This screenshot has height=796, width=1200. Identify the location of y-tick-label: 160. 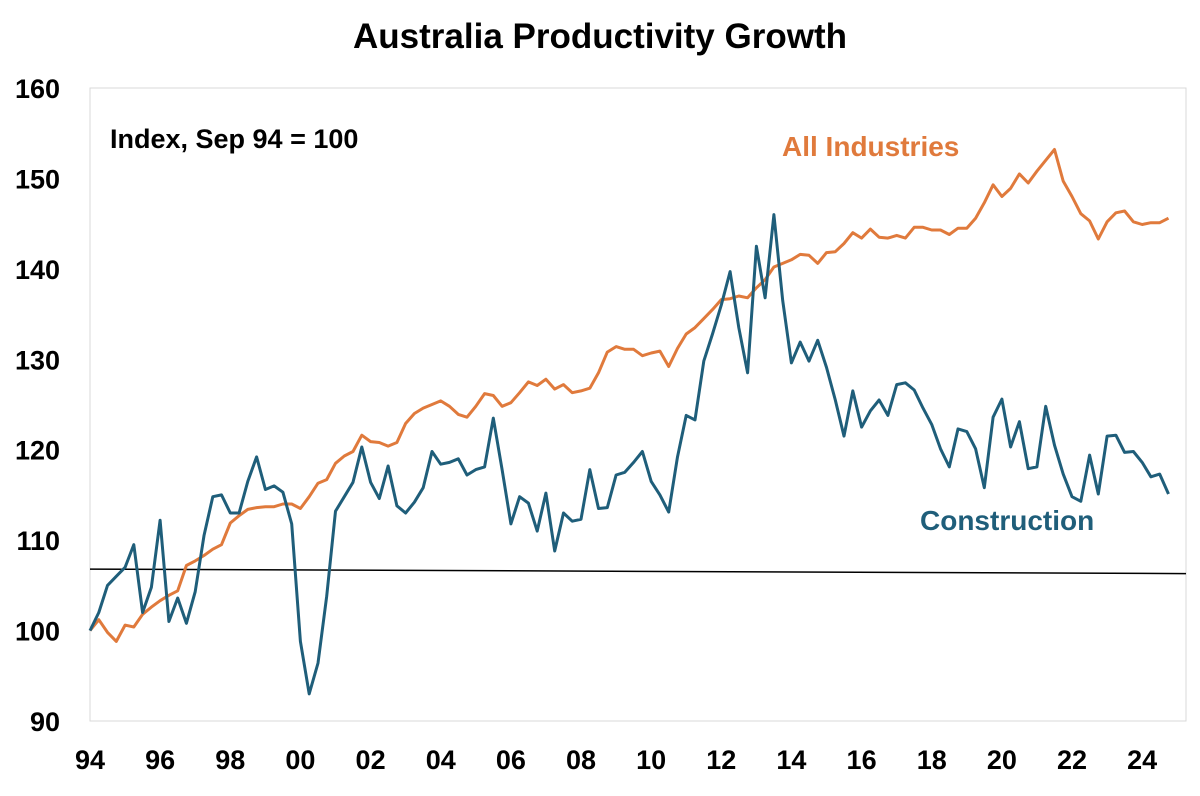
(37, 89).